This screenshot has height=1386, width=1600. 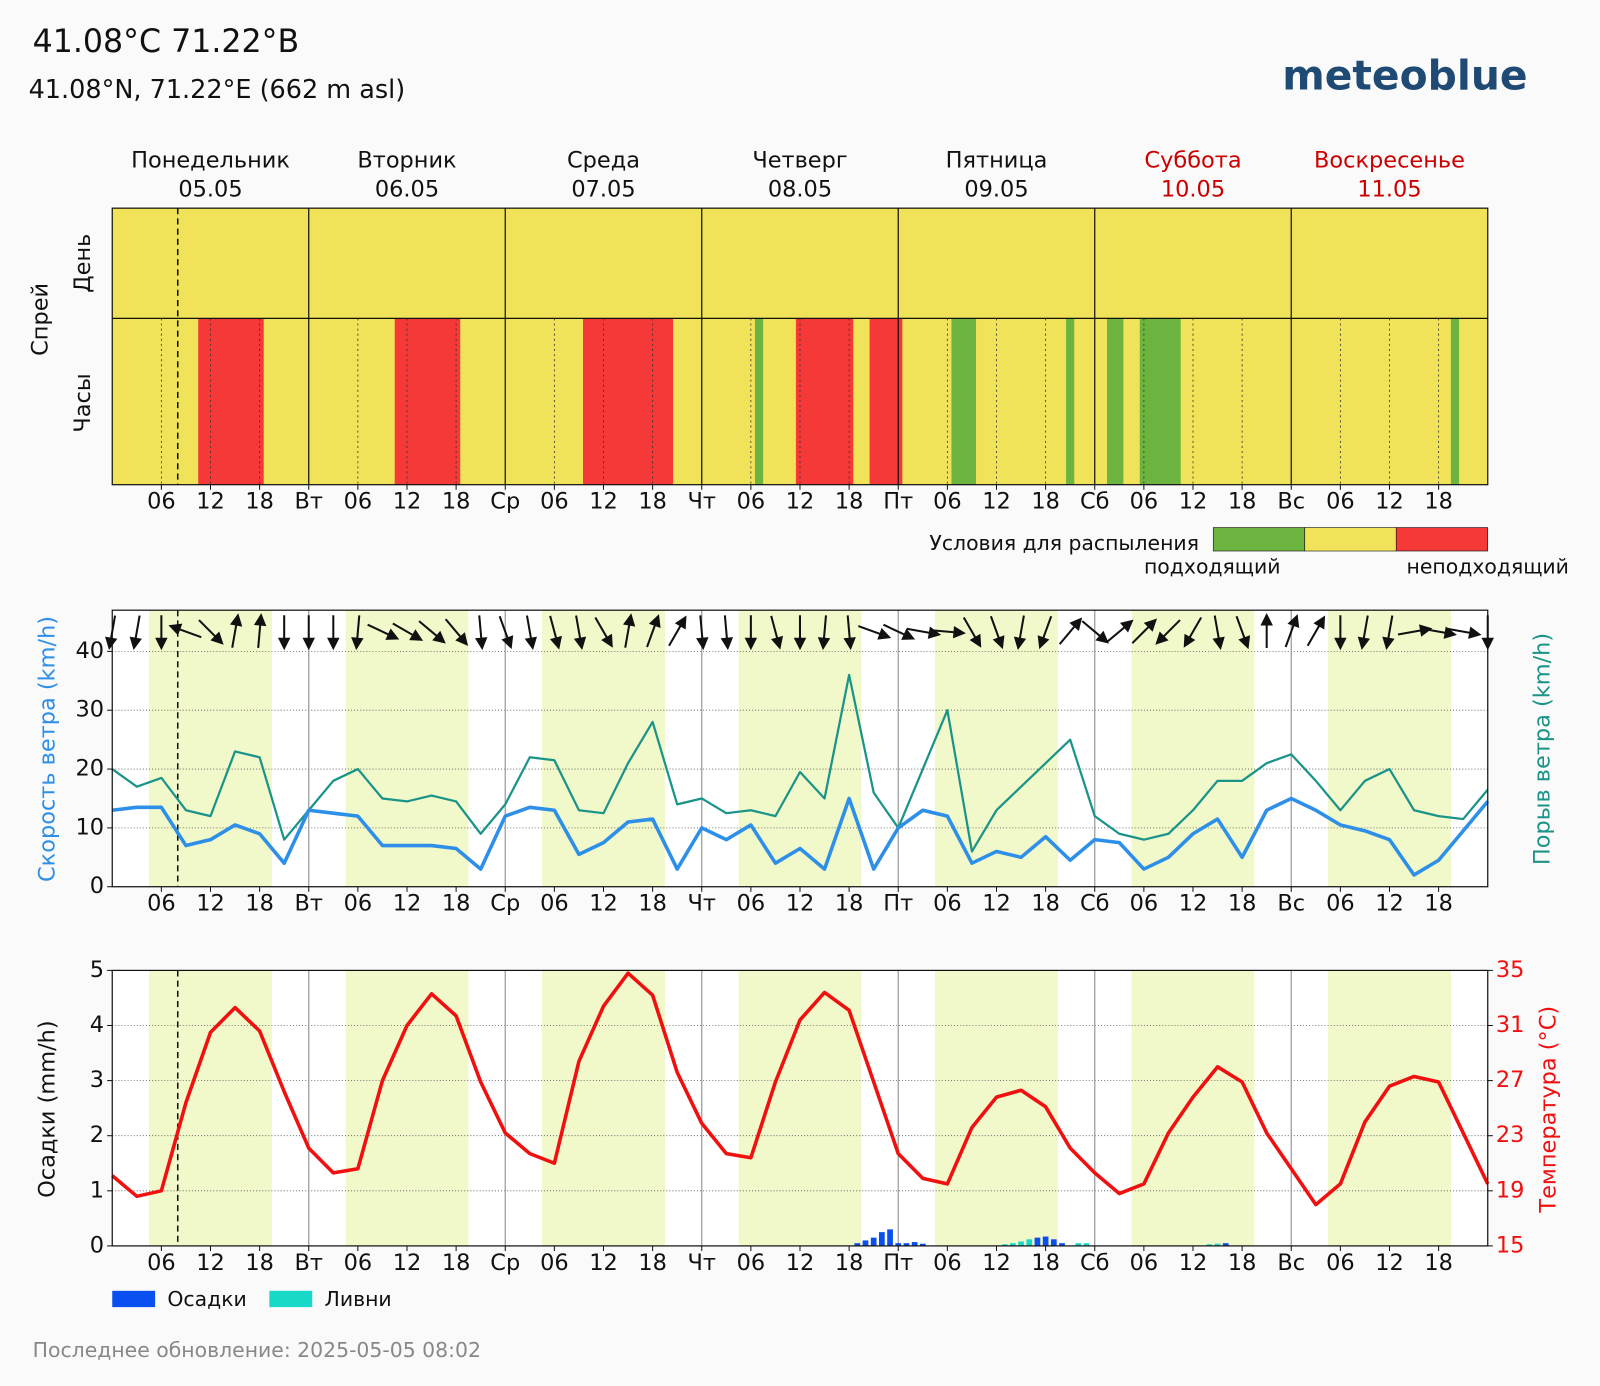 What do you see at coordinates (1542, 749) in the screenshot?
I see `y2-axis-label: Порыв ветра (km/h)` at bounding box center [1542, 749].